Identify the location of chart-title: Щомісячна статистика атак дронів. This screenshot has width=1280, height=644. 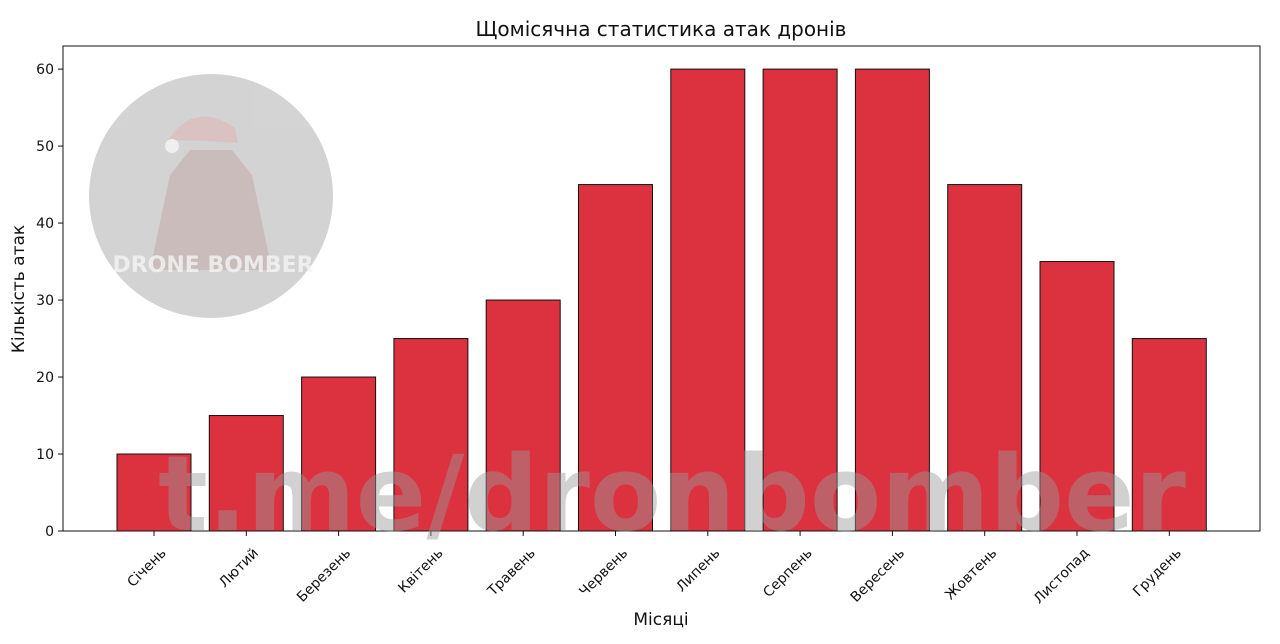
(661, 29).